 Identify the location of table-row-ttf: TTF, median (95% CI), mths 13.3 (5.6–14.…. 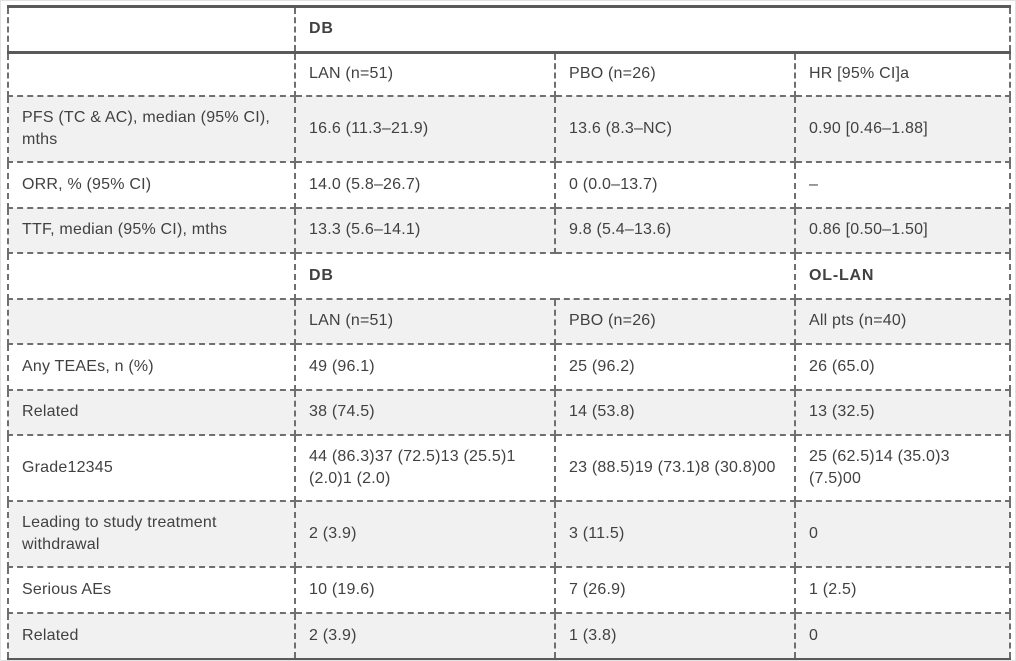
(509, 230).